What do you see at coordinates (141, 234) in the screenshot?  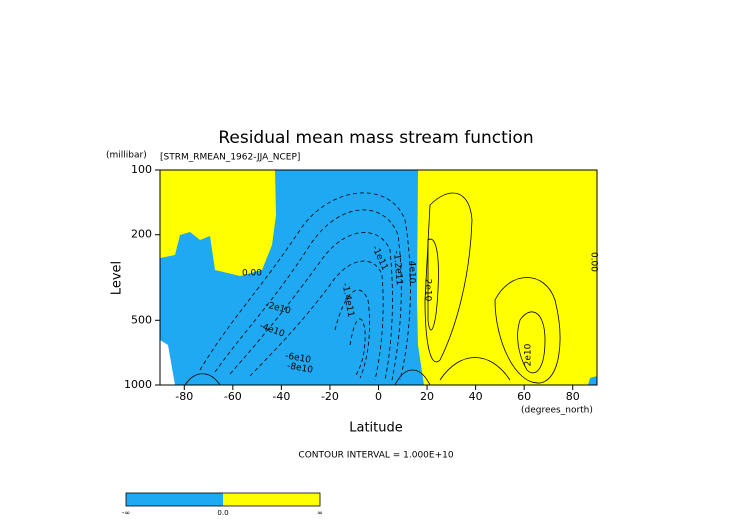 I see `y-tick-label: 200` at bounding box center [141, 234].